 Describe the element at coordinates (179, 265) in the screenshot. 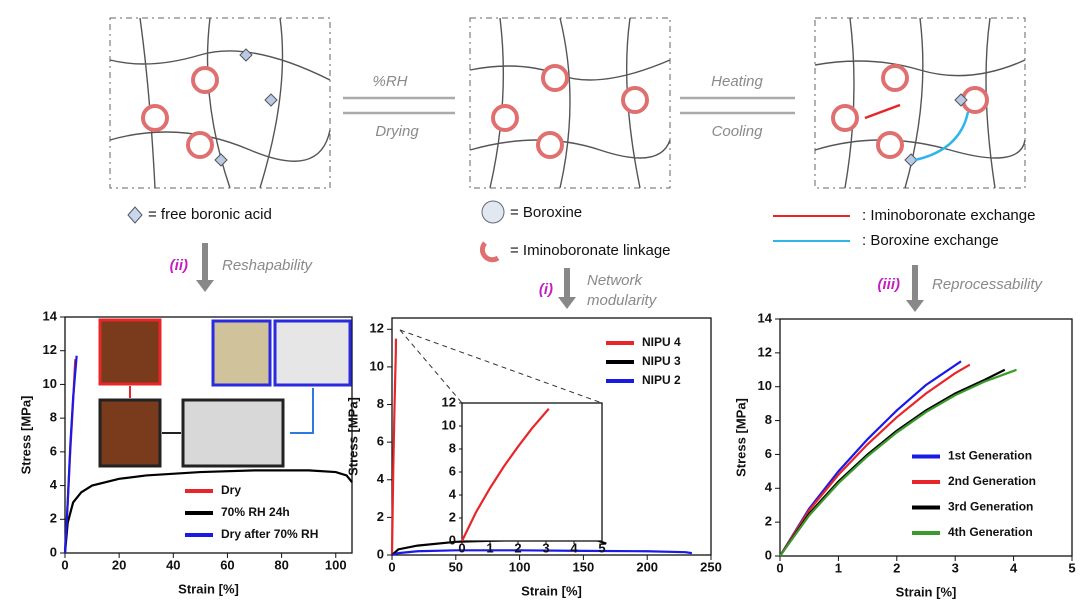

I see `process-label: (ii)` at that location.